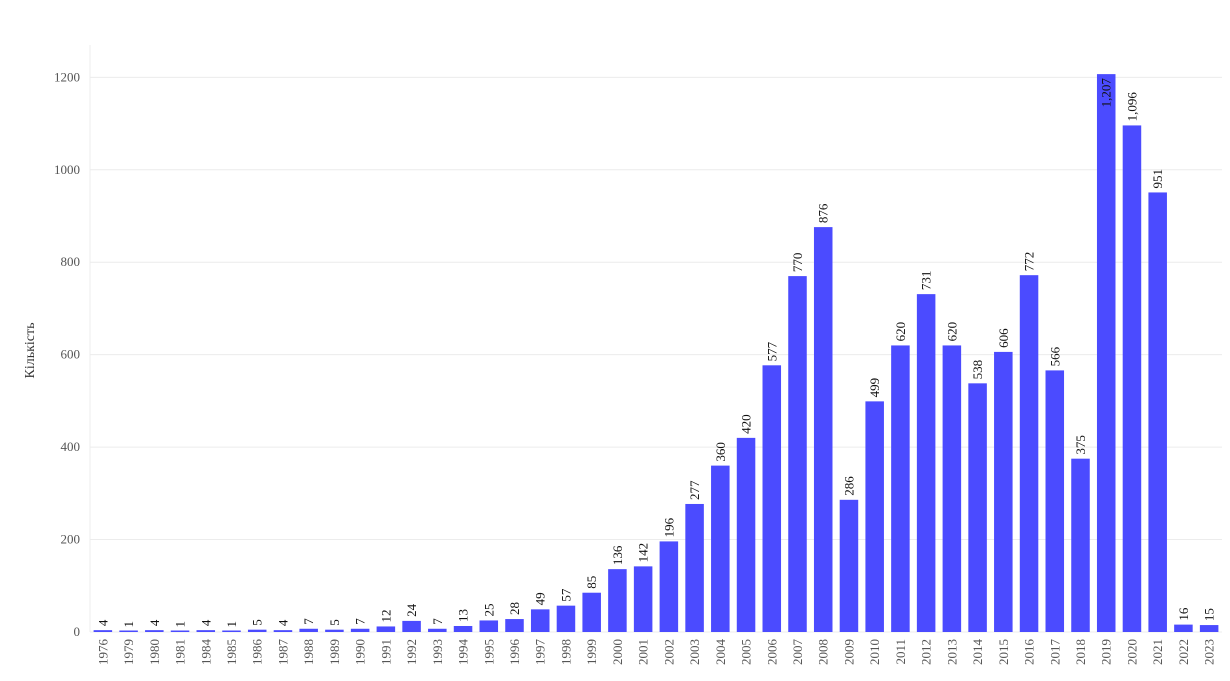 This screenshot has height=681, width=1230. Describe the element at coordinates (154, 652) in the screenshot. I see `x-tick-label: 1980` at that location.